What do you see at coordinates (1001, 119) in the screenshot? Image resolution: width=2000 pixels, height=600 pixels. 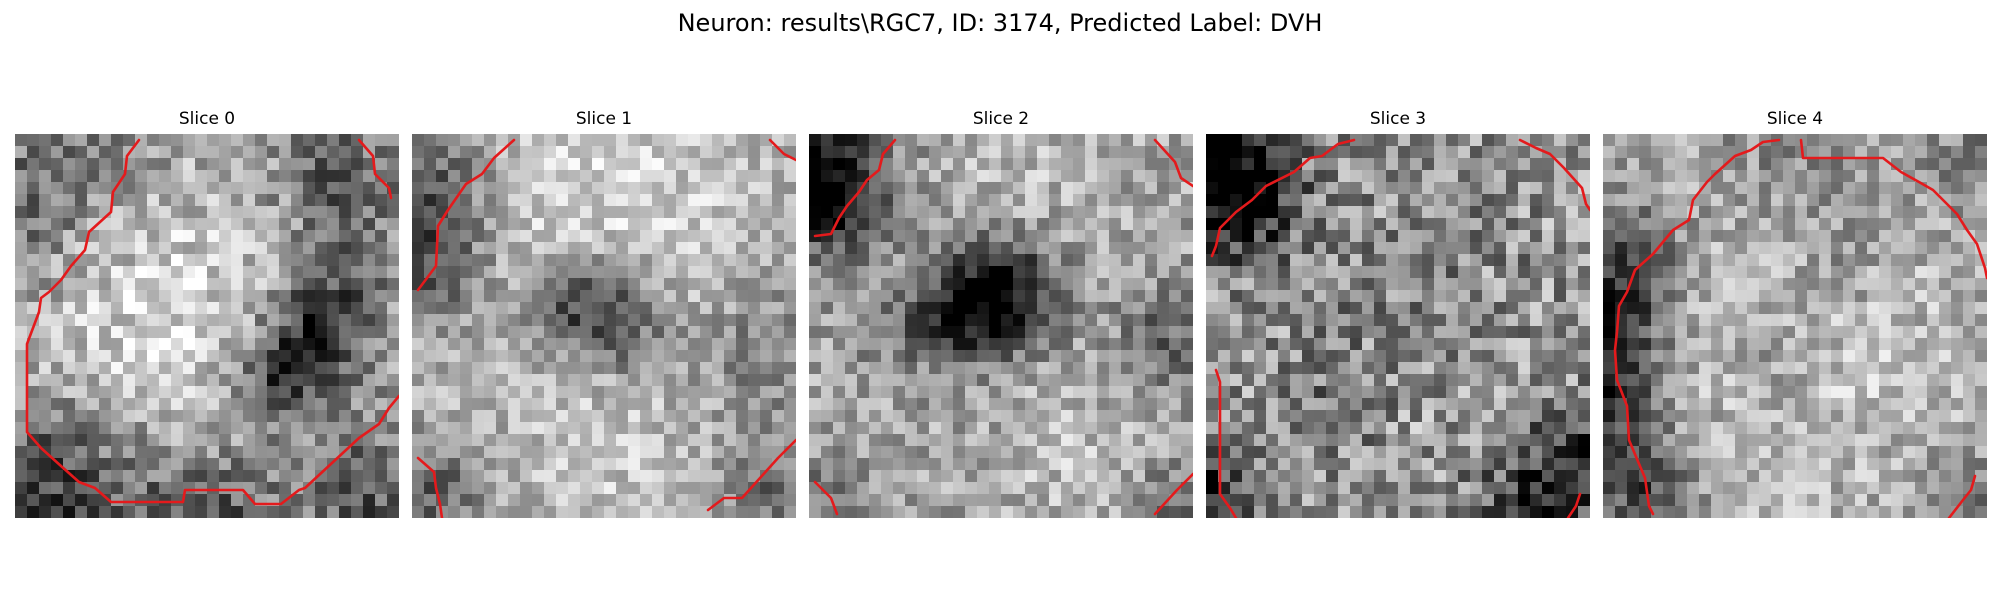 I see `slice-2-title: Slice 2` at bounding box center [1001, 119].